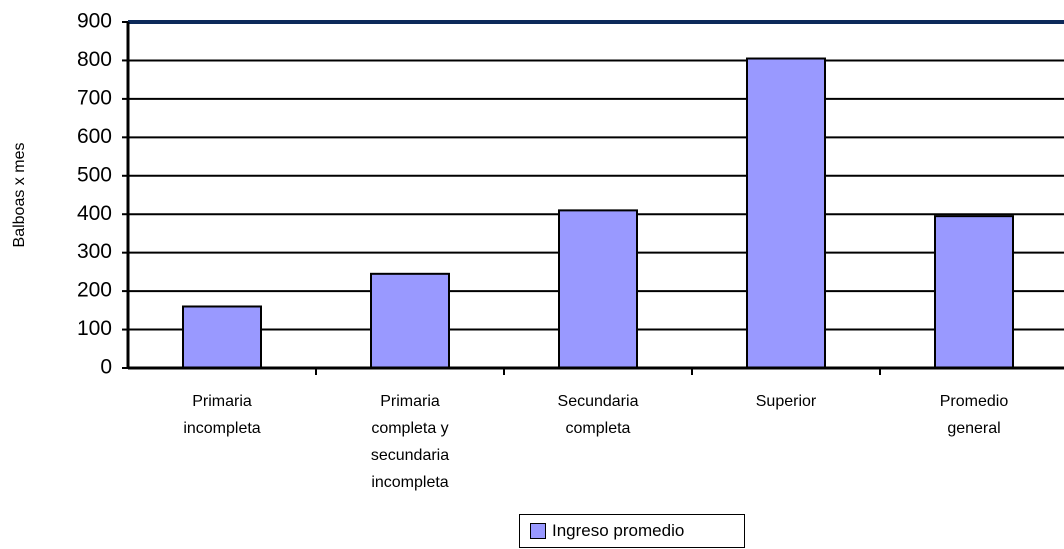 This screenshot has width=1064, height=549. Describe the element at coordinates (222, 415) in the screenshot. I see `x-tick-label: Primaria incompleta` at that location.